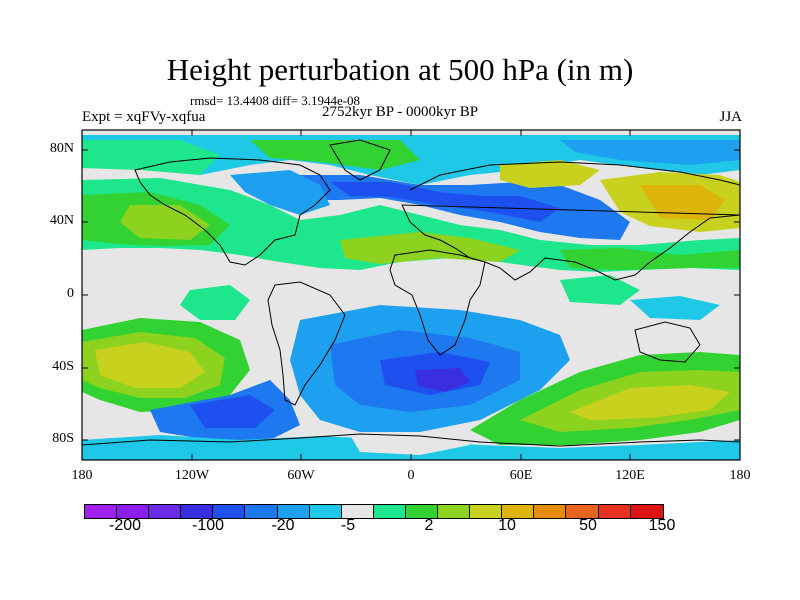 Image resolution: width=800 pixels, height=600 pixels. What do you see at coordinates (630, 475) in the screenshot?
I see `x-tick-label: 120E` at bounding box center [630, 475].